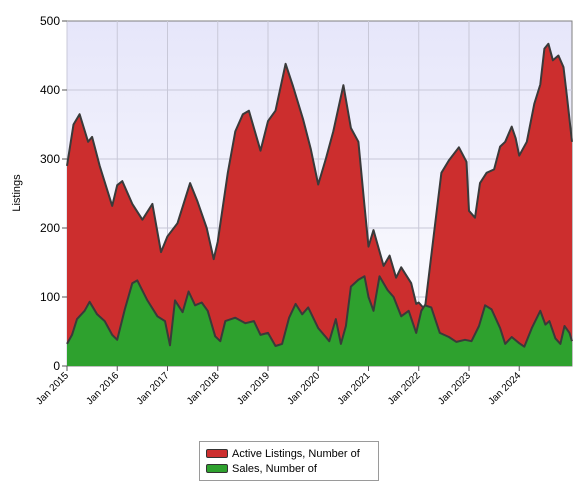 This screenshot has width=578, height=487. What do you see at coordinates (217, 468) in the screenshot?
I see `legend-swatch-sales` at bounding box center [217, 468].